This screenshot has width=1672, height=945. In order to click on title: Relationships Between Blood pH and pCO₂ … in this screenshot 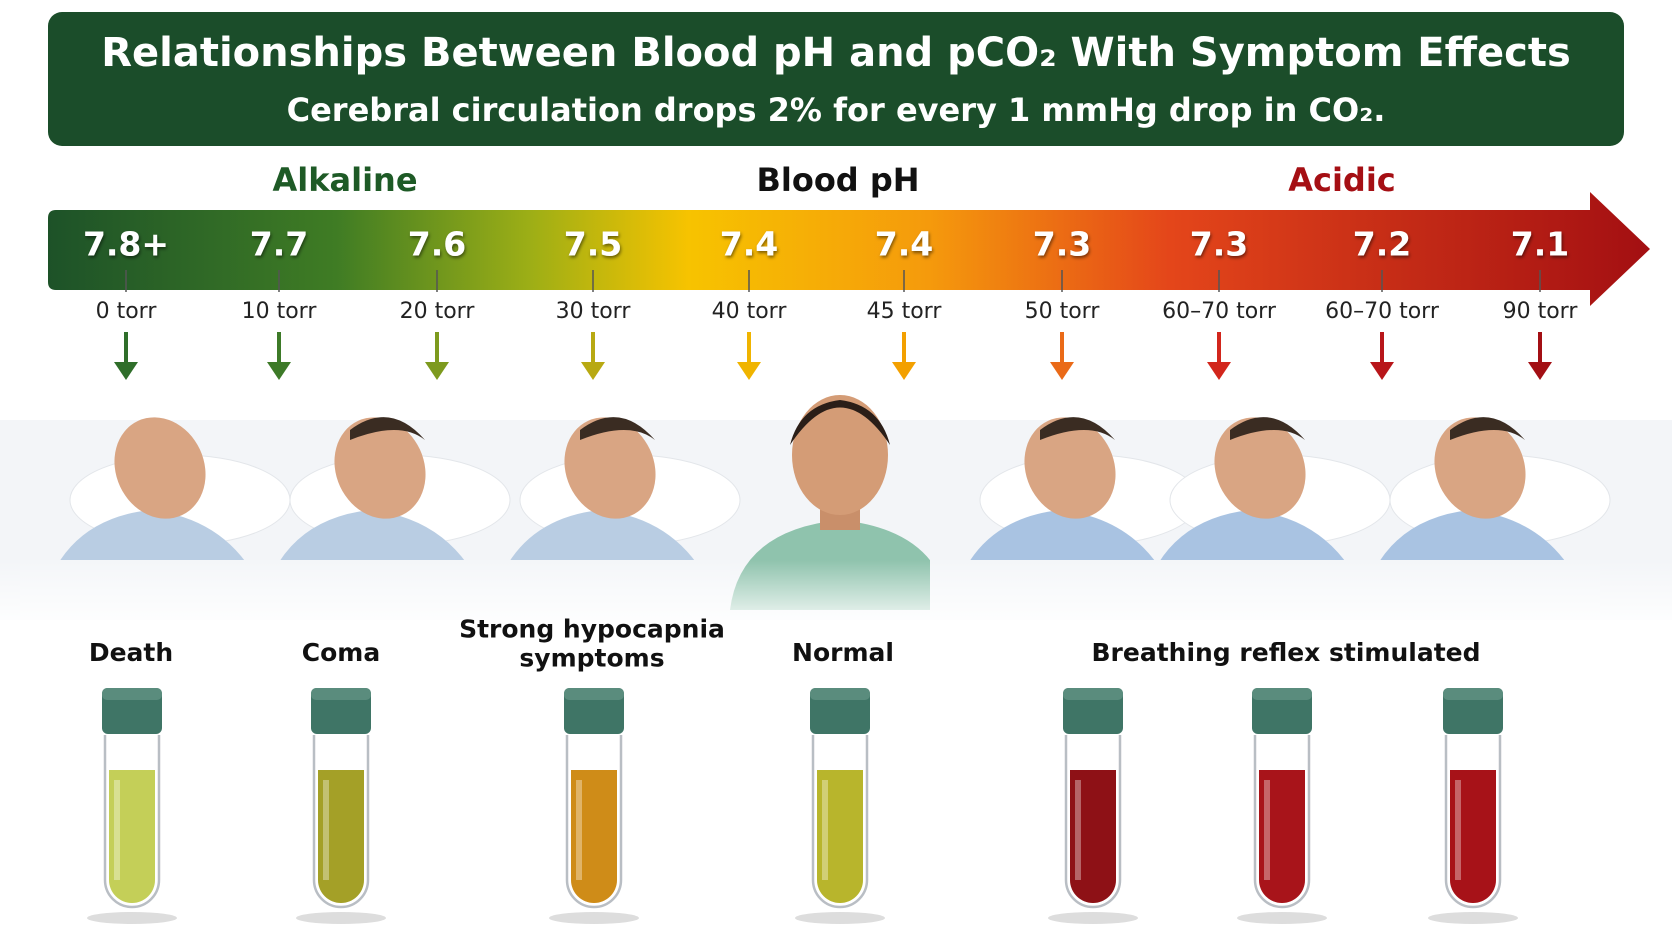, I will do `click(836, 53)`.